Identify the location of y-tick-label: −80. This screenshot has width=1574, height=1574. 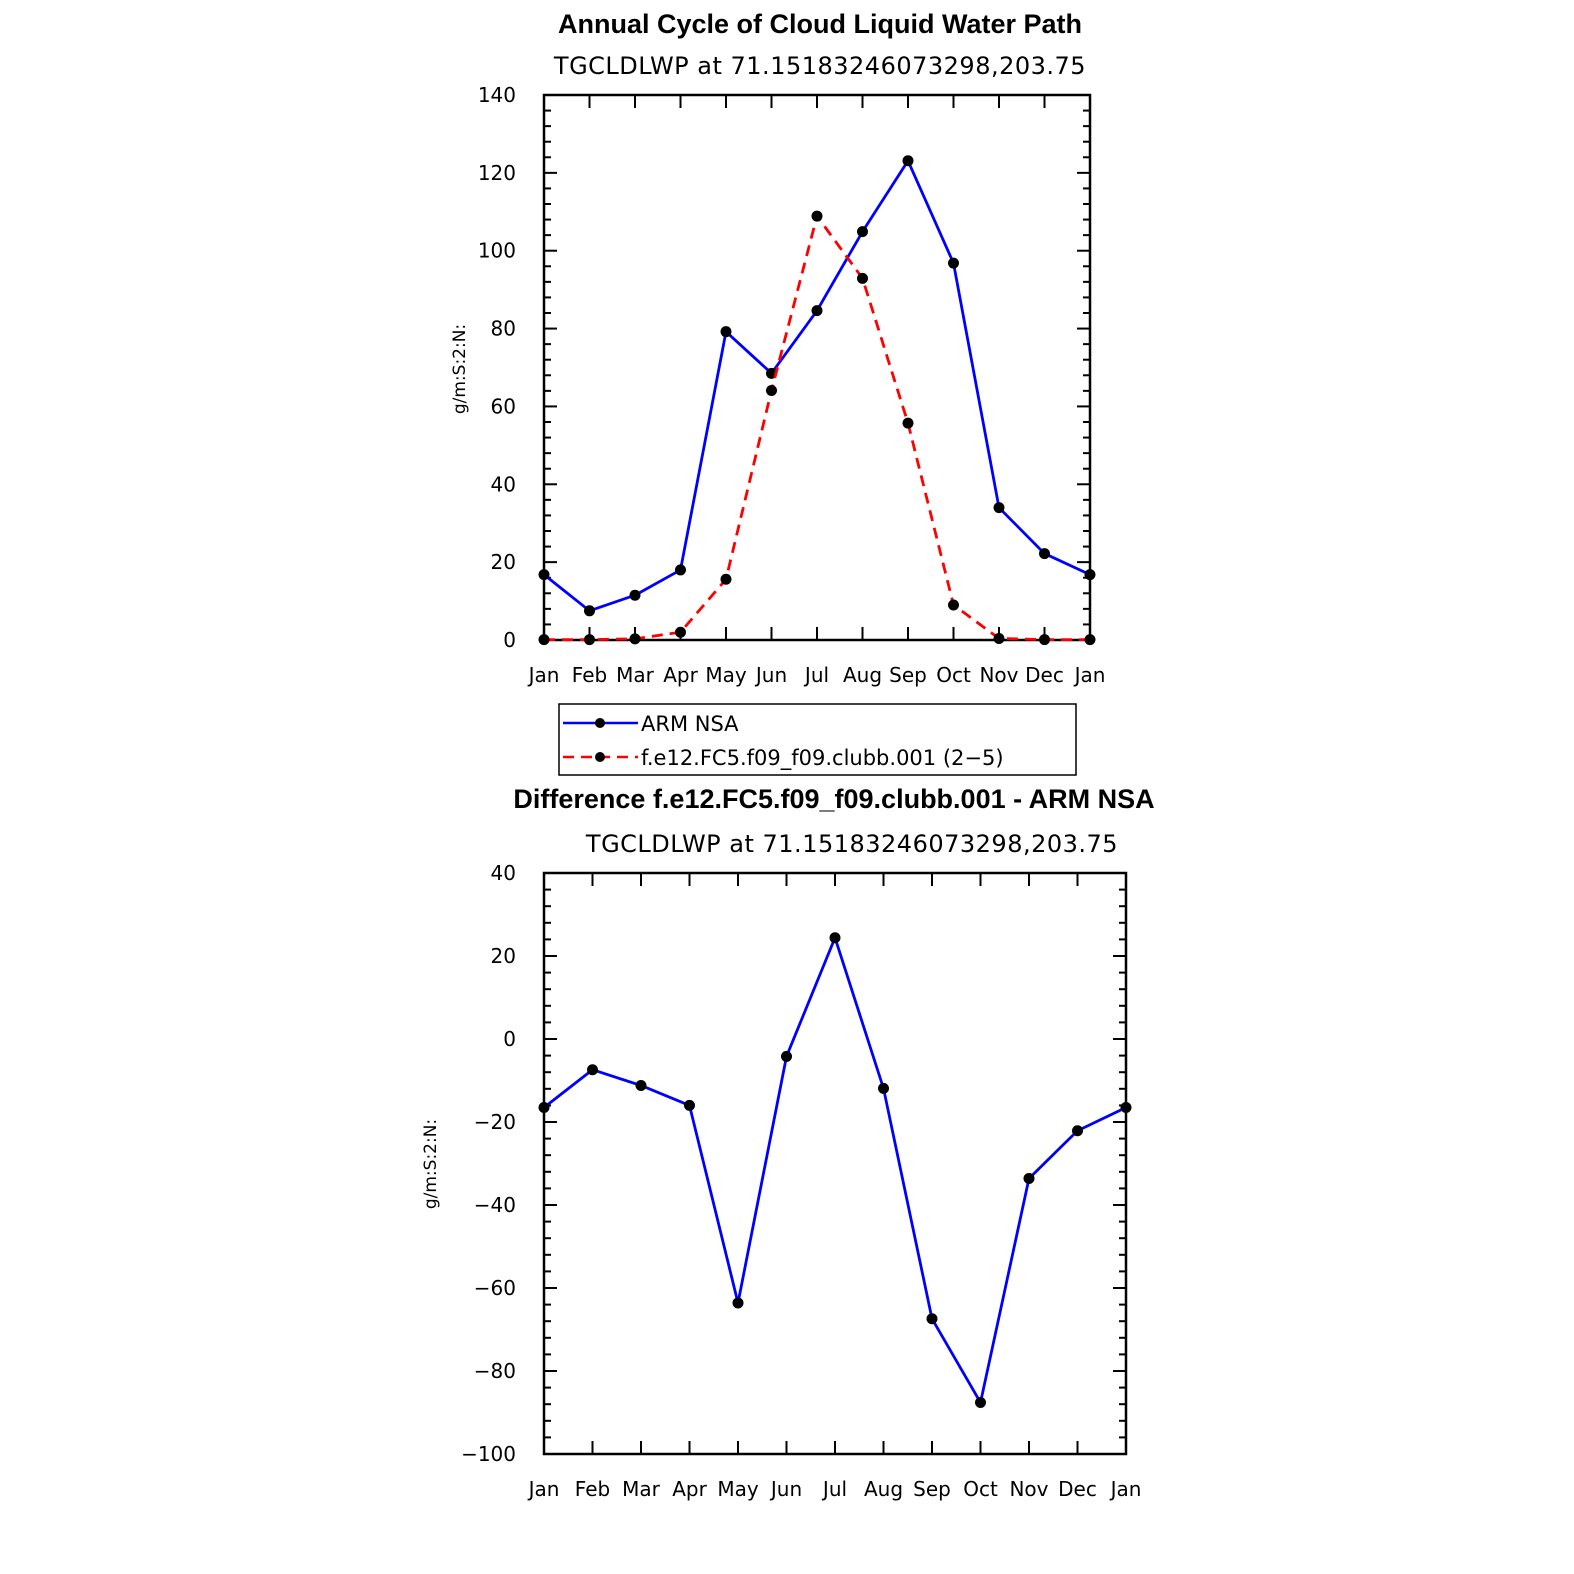
(495, 1371).